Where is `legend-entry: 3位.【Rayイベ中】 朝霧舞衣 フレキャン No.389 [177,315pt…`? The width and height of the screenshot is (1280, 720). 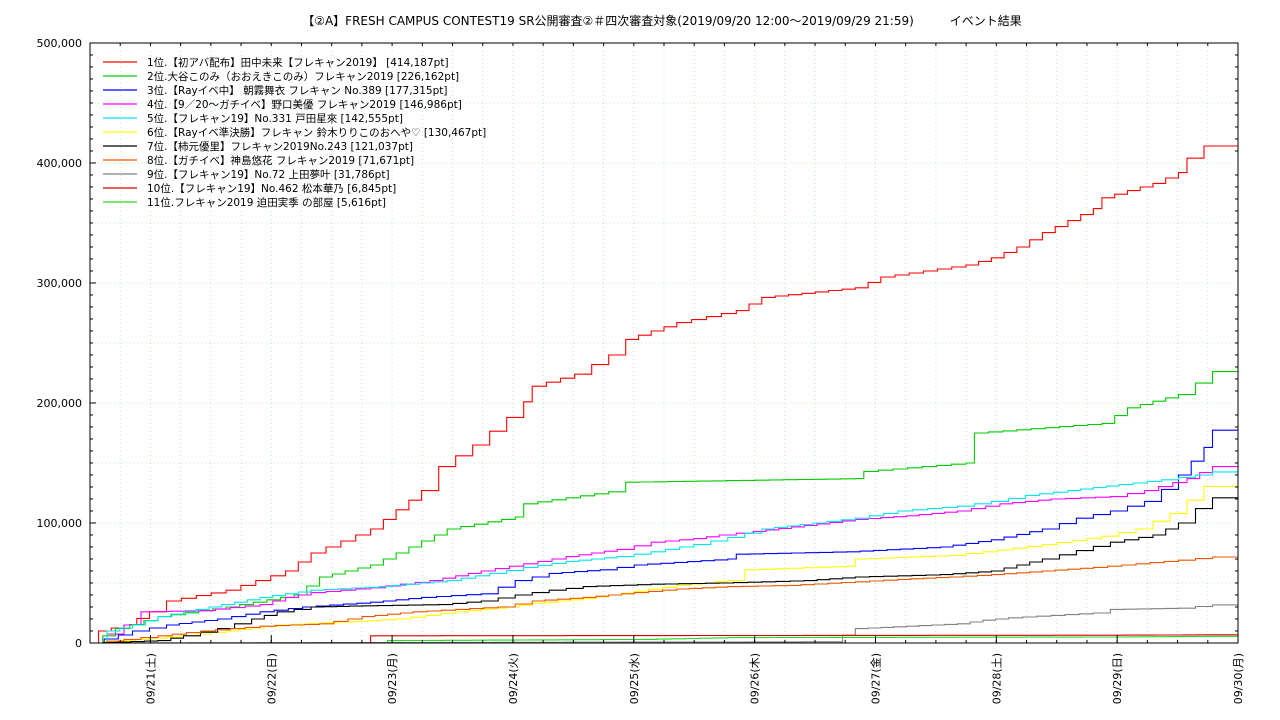 legend-entry: 3位.【Rayイベ中】 朝霧舞衣 フレキャン No.389 [177,315pt… is located at coordinates (297, 90).